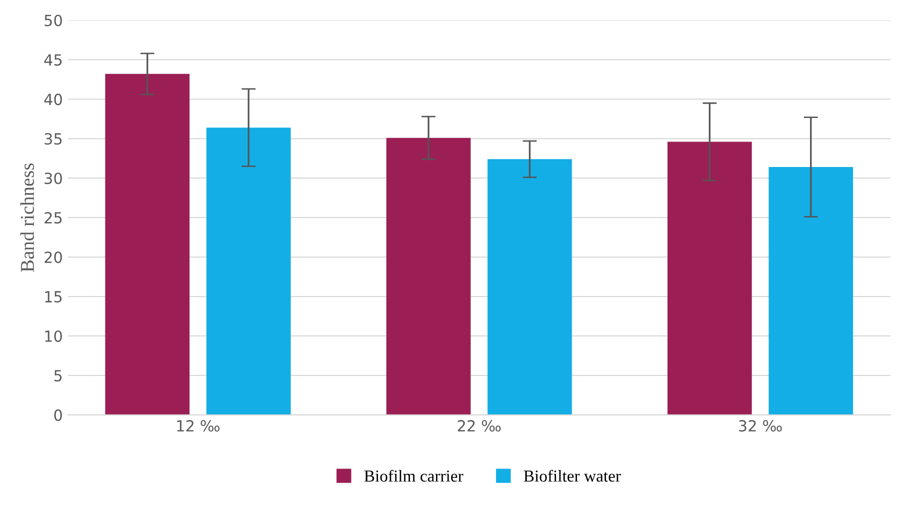 The width and height of the screenshot is (904, 506). Describe the element at coordinates (53, 258) in the screenshot. I see `y-tick-label: 20` at that location.